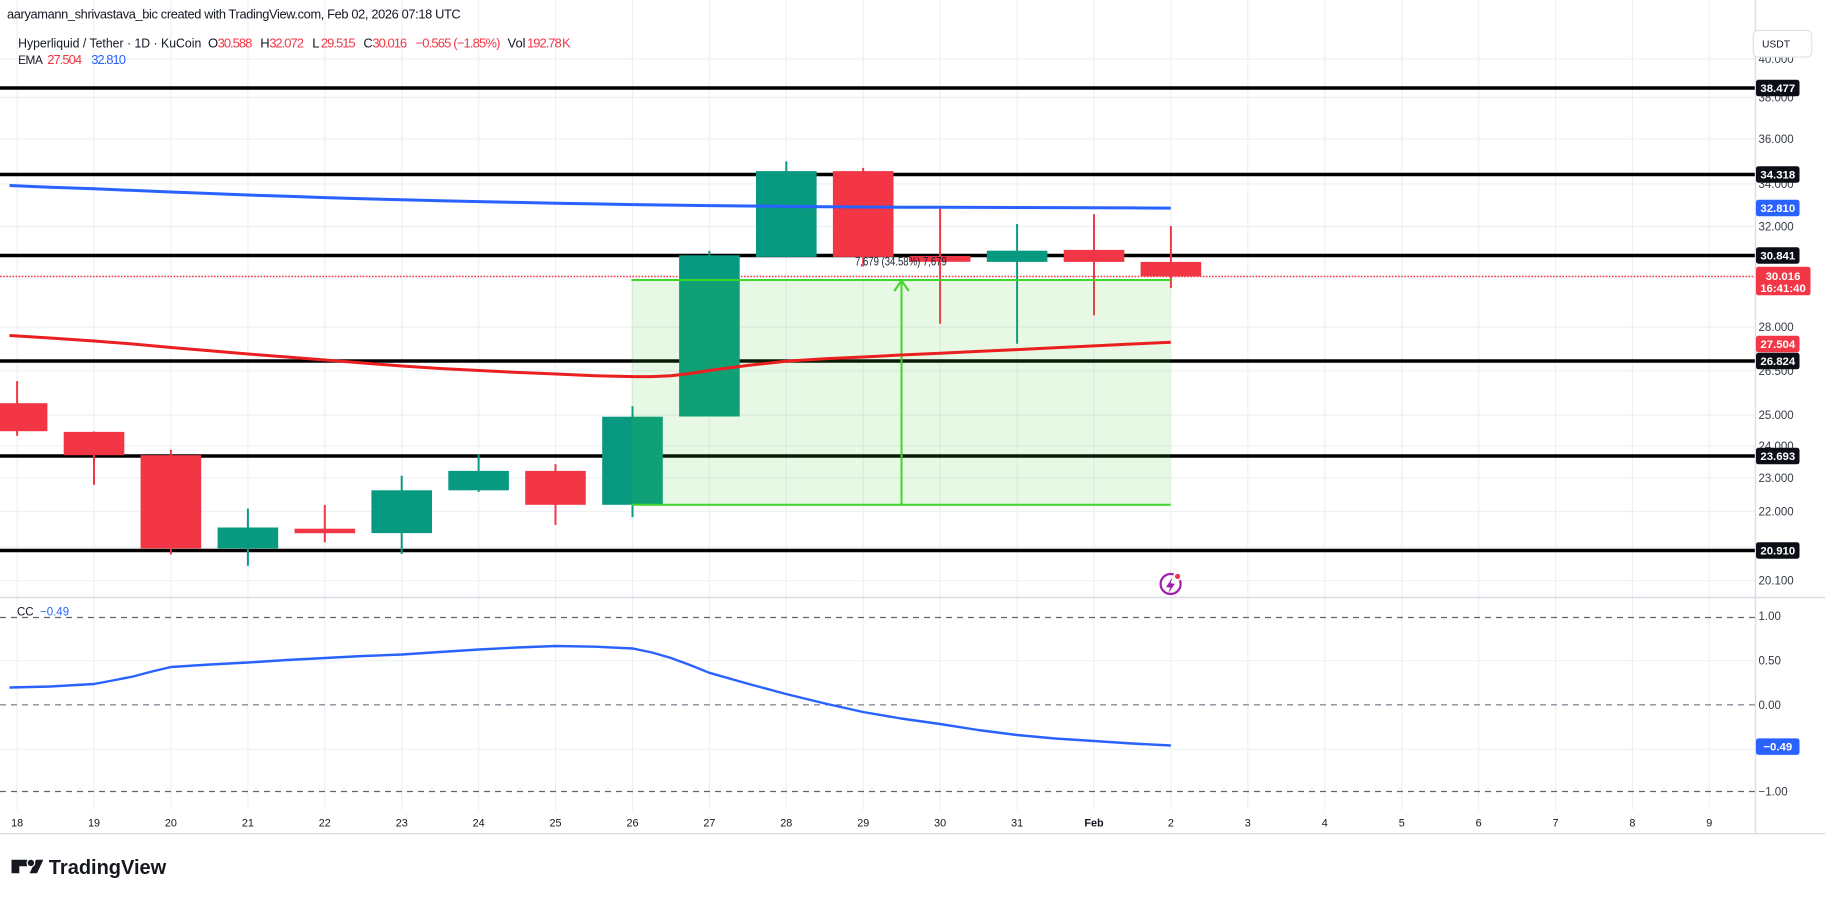  What do you see at coordinates (1555, 824) in the screenshot?
I see `svg-text: 7` at bounding box center [1555, 824].